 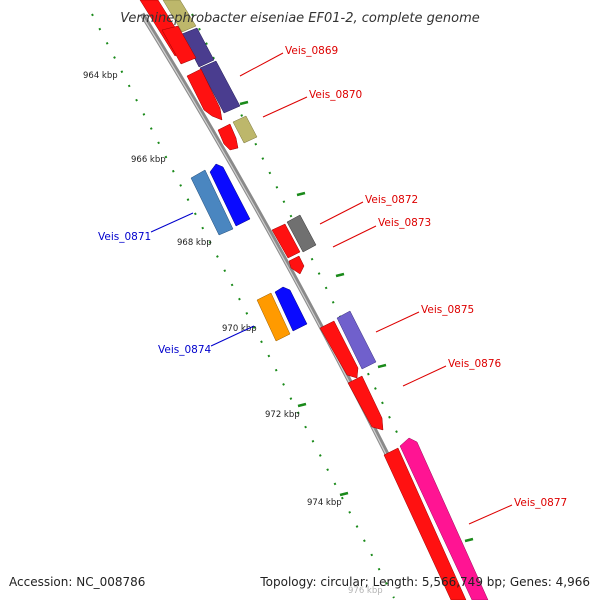 I want to click on gene-feature-pink, so click(x=444, y=518).